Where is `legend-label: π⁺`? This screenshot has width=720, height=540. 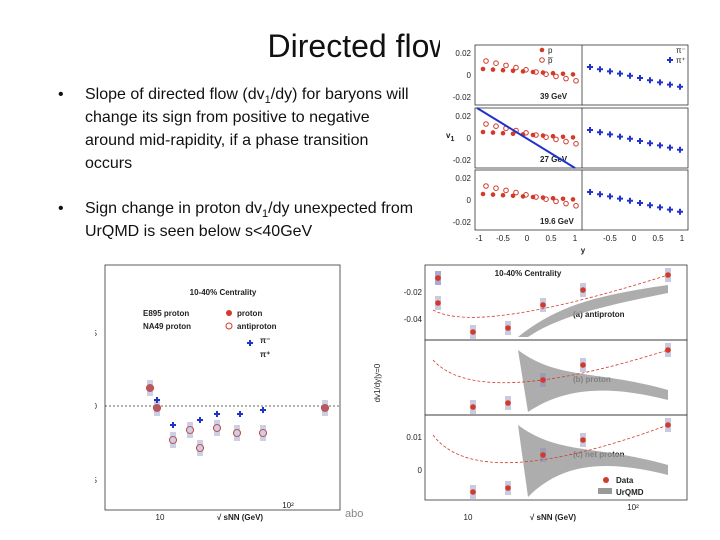
legend-label: π⁺ is located at coordinates (265, 354).